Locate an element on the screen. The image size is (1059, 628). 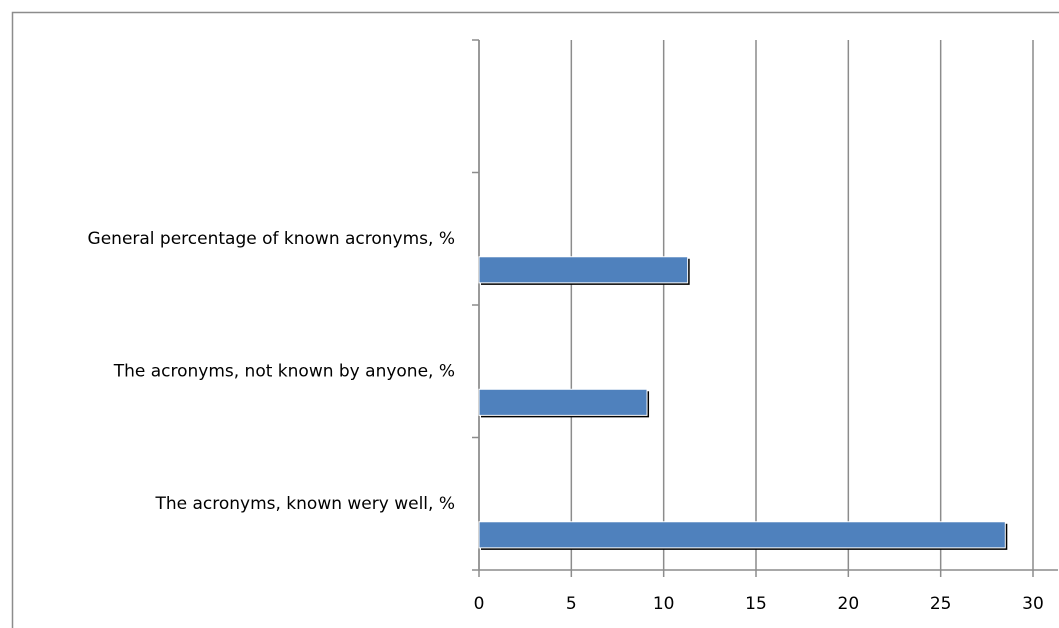
x-tick-label: 25 is located at coordinates (941, 604).